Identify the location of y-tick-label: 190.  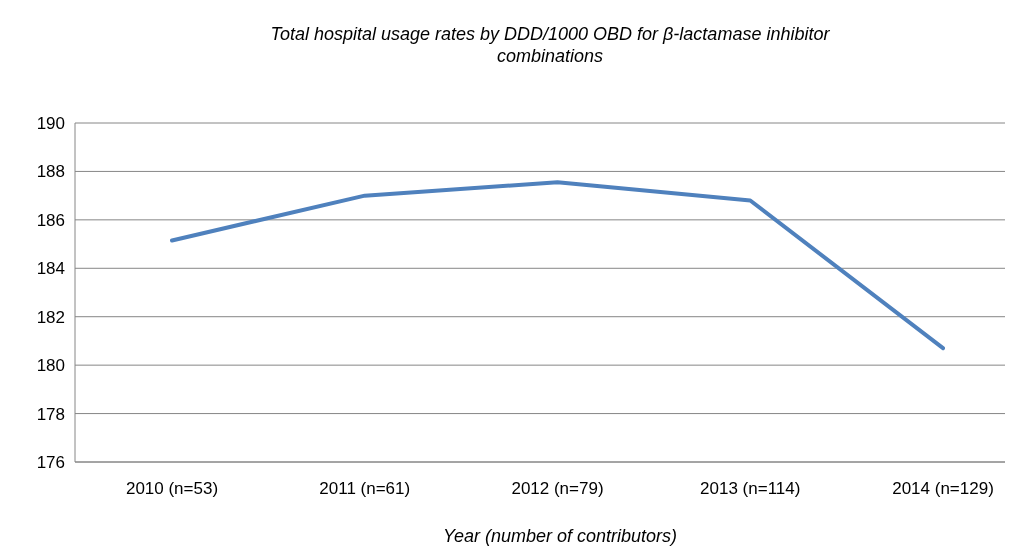
(50, 123).